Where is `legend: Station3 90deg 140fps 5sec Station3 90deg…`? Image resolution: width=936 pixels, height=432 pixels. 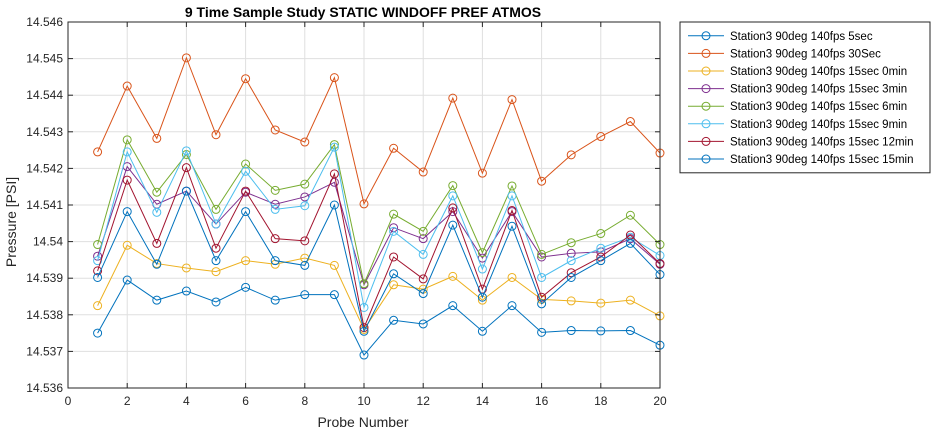 legend: Station3 90deg 140fps 5sec Station3 90deg… is located at coordinates (805, 97).